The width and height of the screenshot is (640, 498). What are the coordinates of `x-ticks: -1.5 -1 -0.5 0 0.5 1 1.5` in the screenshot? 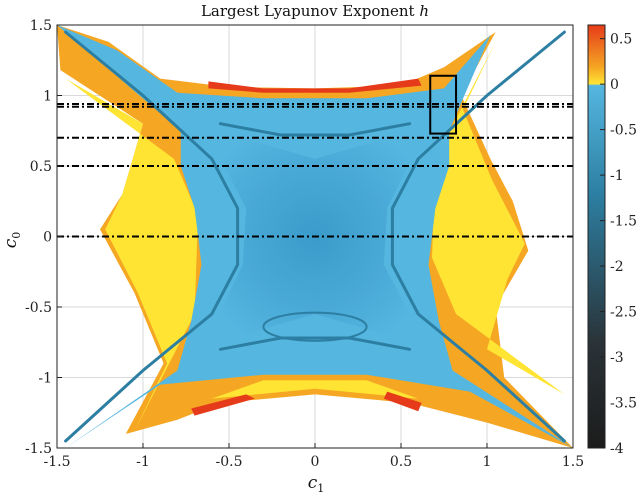 It's located at (314, 456).